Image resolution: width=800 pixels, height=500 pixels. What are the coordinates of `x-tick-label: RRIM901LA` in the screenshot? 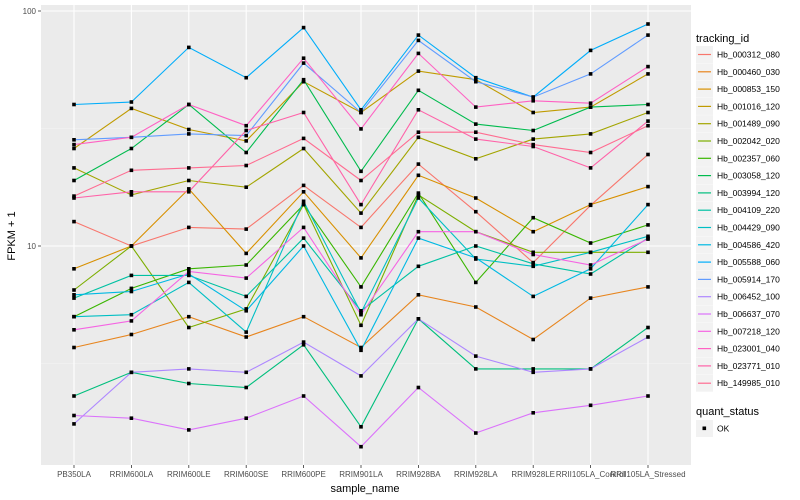 It's located at (361, 474).